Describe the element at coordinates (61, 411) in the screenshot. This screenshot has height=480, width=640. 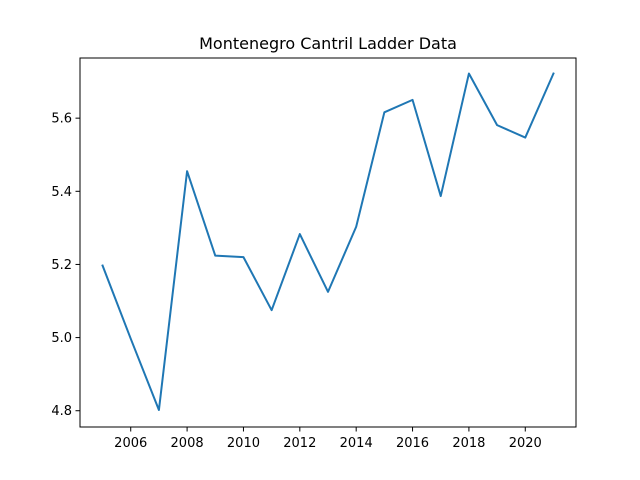
I see `y-tick-label: 4.8` at that location.